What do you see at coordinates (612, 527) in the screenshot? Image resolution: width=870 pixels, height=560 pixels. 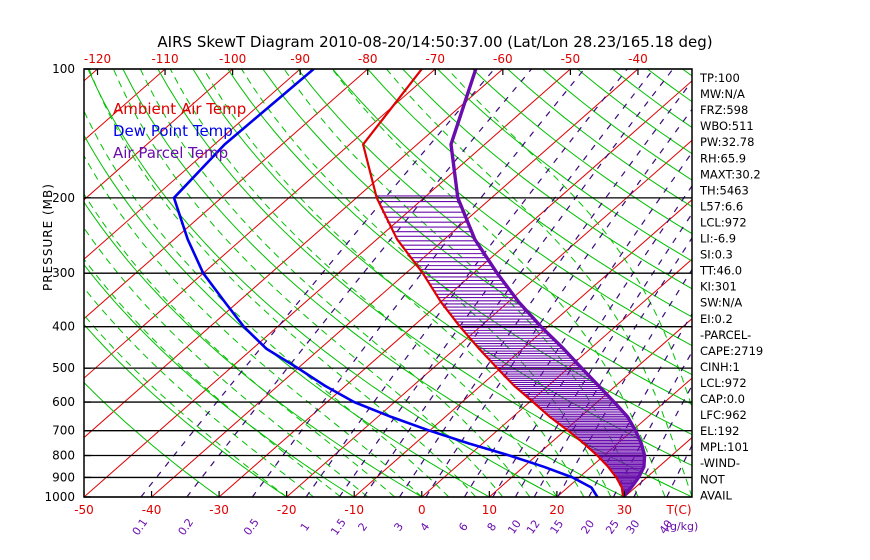 I see `mixing-ratio-tick-label: 25` at bounding box center [612, 527].